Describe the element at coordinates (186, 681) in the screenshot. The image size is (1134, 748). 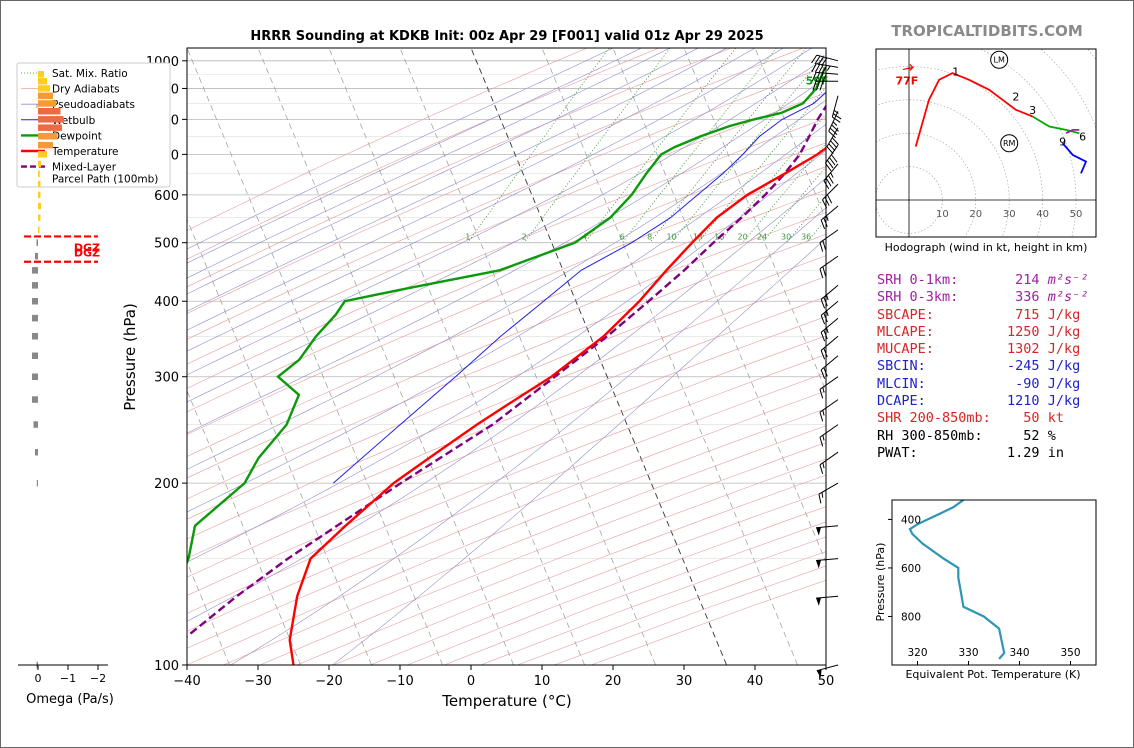
I see `x-tick-label: −40` at that location.